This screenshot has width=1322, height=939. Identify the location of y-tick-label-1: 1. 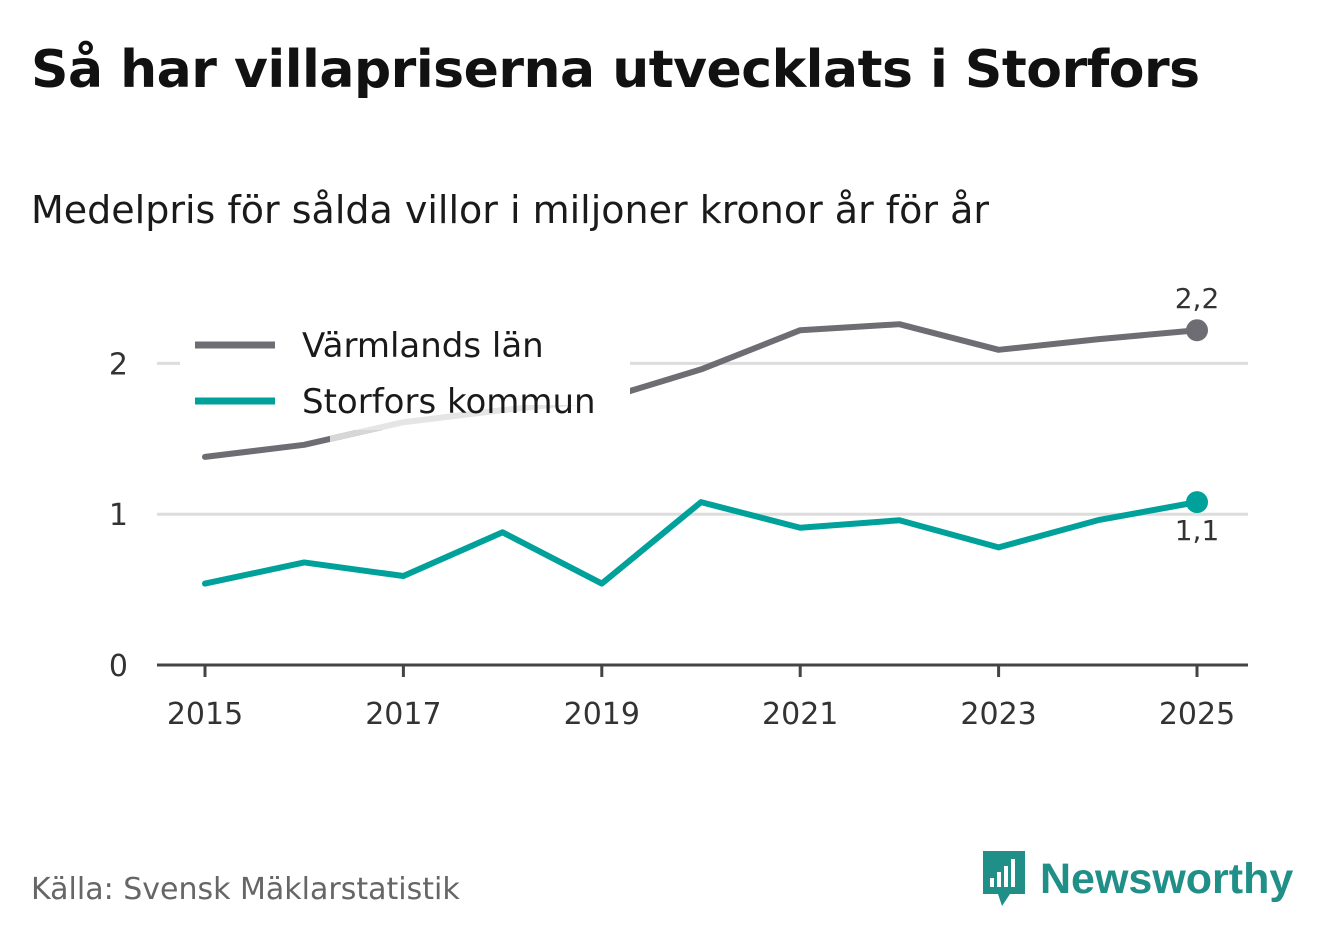
(118, 515).